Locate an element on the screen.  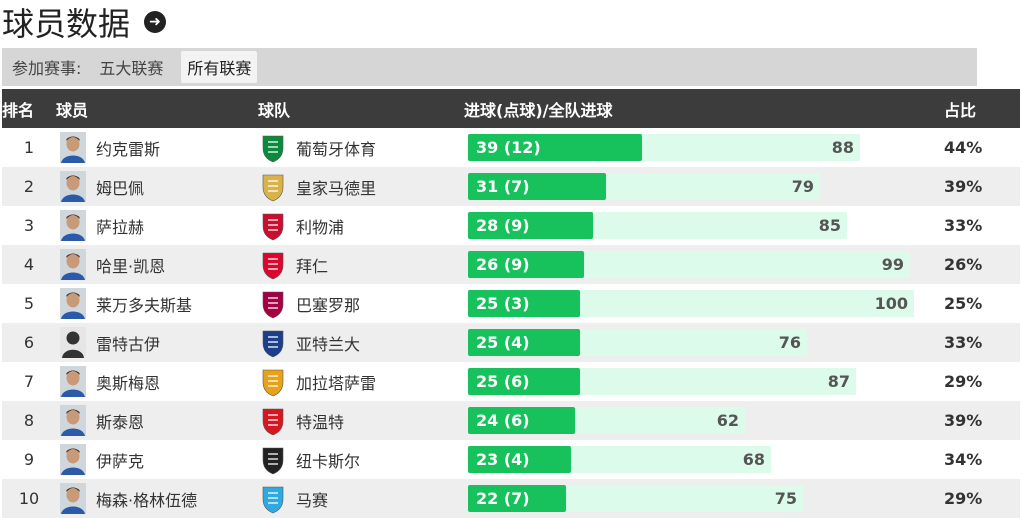
table-row: 3 萨拉赫 利物浦 85 28 (9) 33% is located at coordinates (511, 225).